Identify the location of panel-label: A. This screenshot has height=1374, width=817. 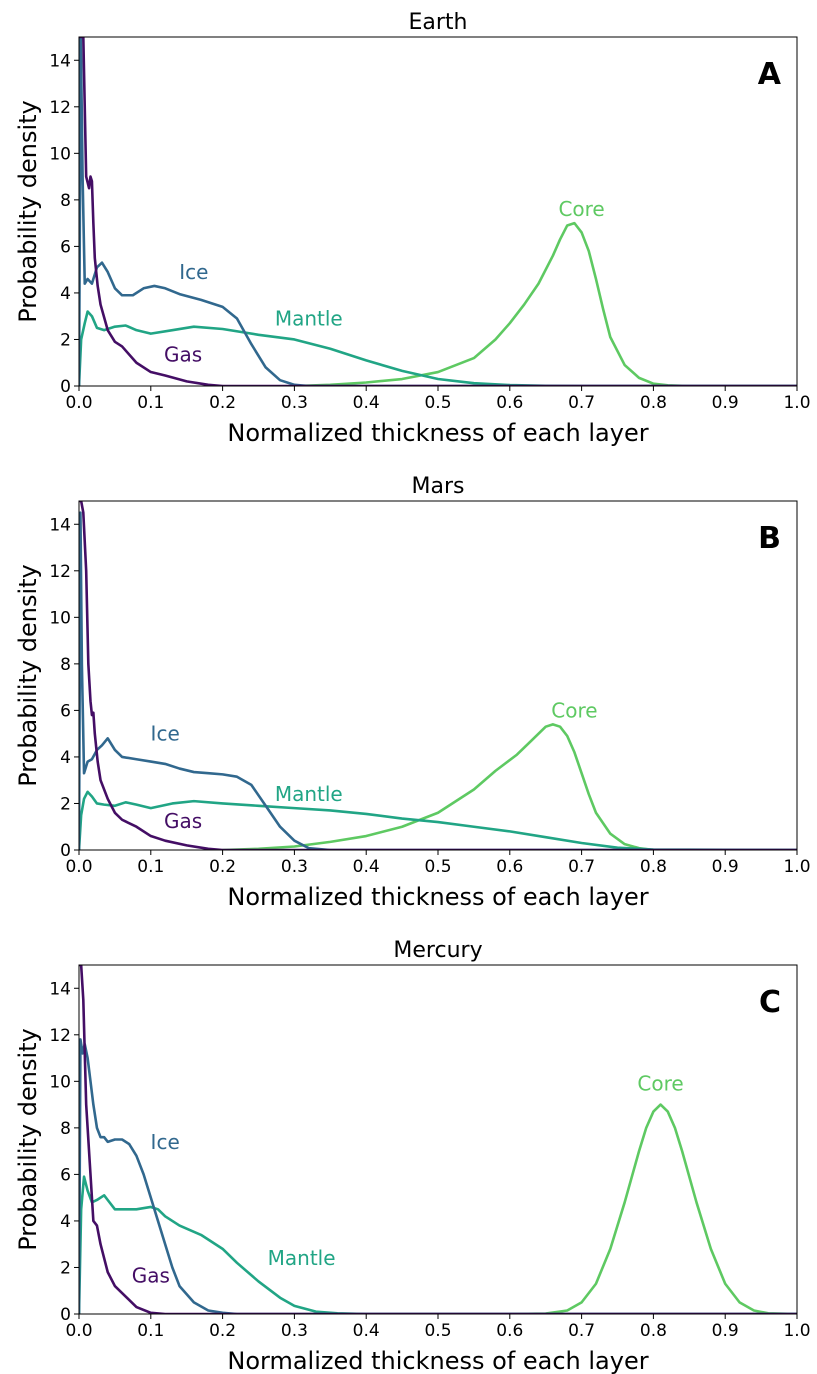
(770, 74).